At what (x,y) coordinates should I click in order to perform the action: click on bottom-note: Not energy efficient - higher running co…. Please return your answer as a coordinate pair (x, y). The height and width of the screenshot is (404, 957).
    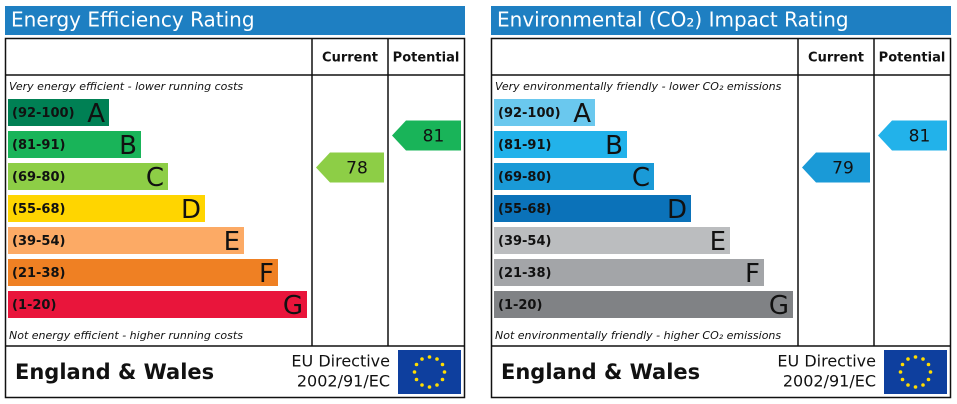
    Looking at the image, I should click on (126, 335).